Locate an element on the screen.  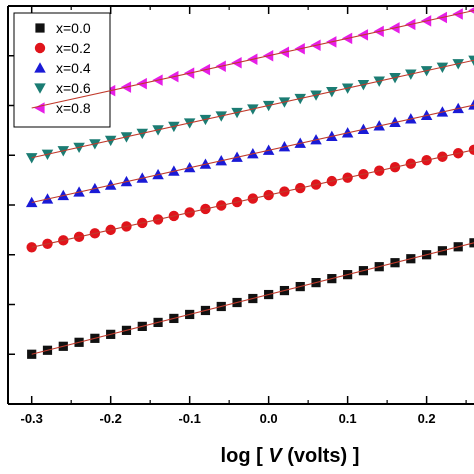
x-tick-label: 0.0 is located at coordinates (269, 418).